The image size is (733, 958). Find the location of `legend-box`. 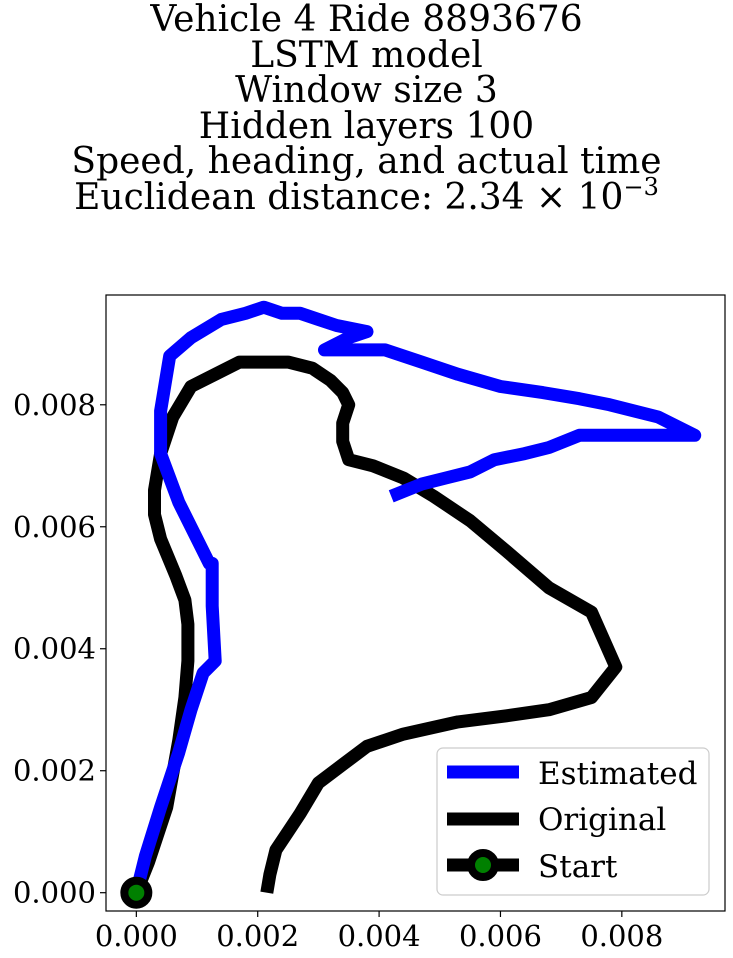

legend-box is located at coordinates (573, 821).